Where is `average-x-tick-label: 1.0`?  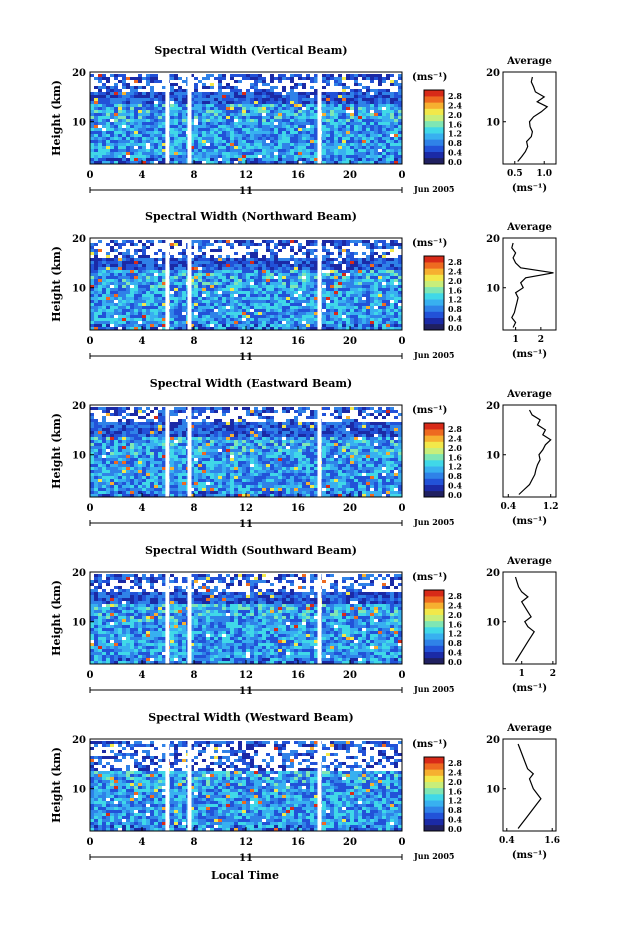
average-x-tick-label: 1.0 is located at coordinates (544, 174).